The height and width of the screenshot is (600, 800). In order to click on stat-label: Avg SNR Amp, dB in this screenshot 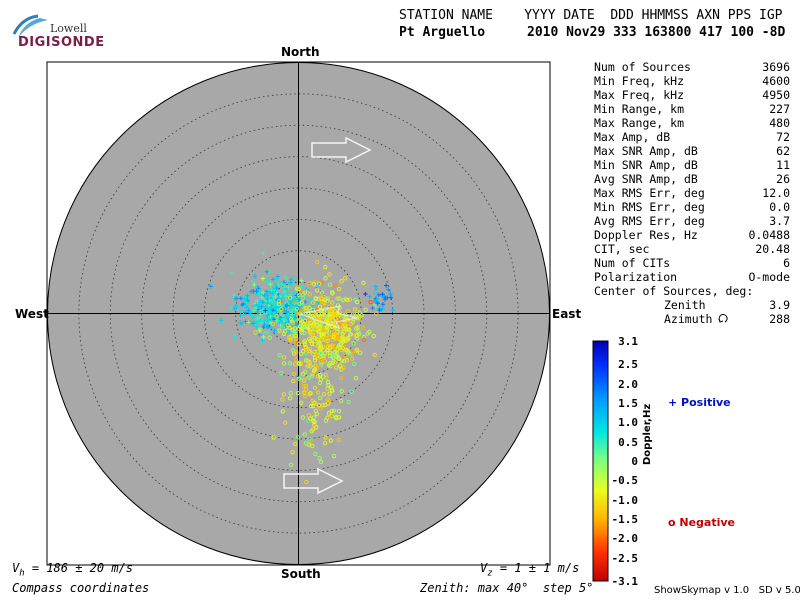, I will do `click(646, 179)`.